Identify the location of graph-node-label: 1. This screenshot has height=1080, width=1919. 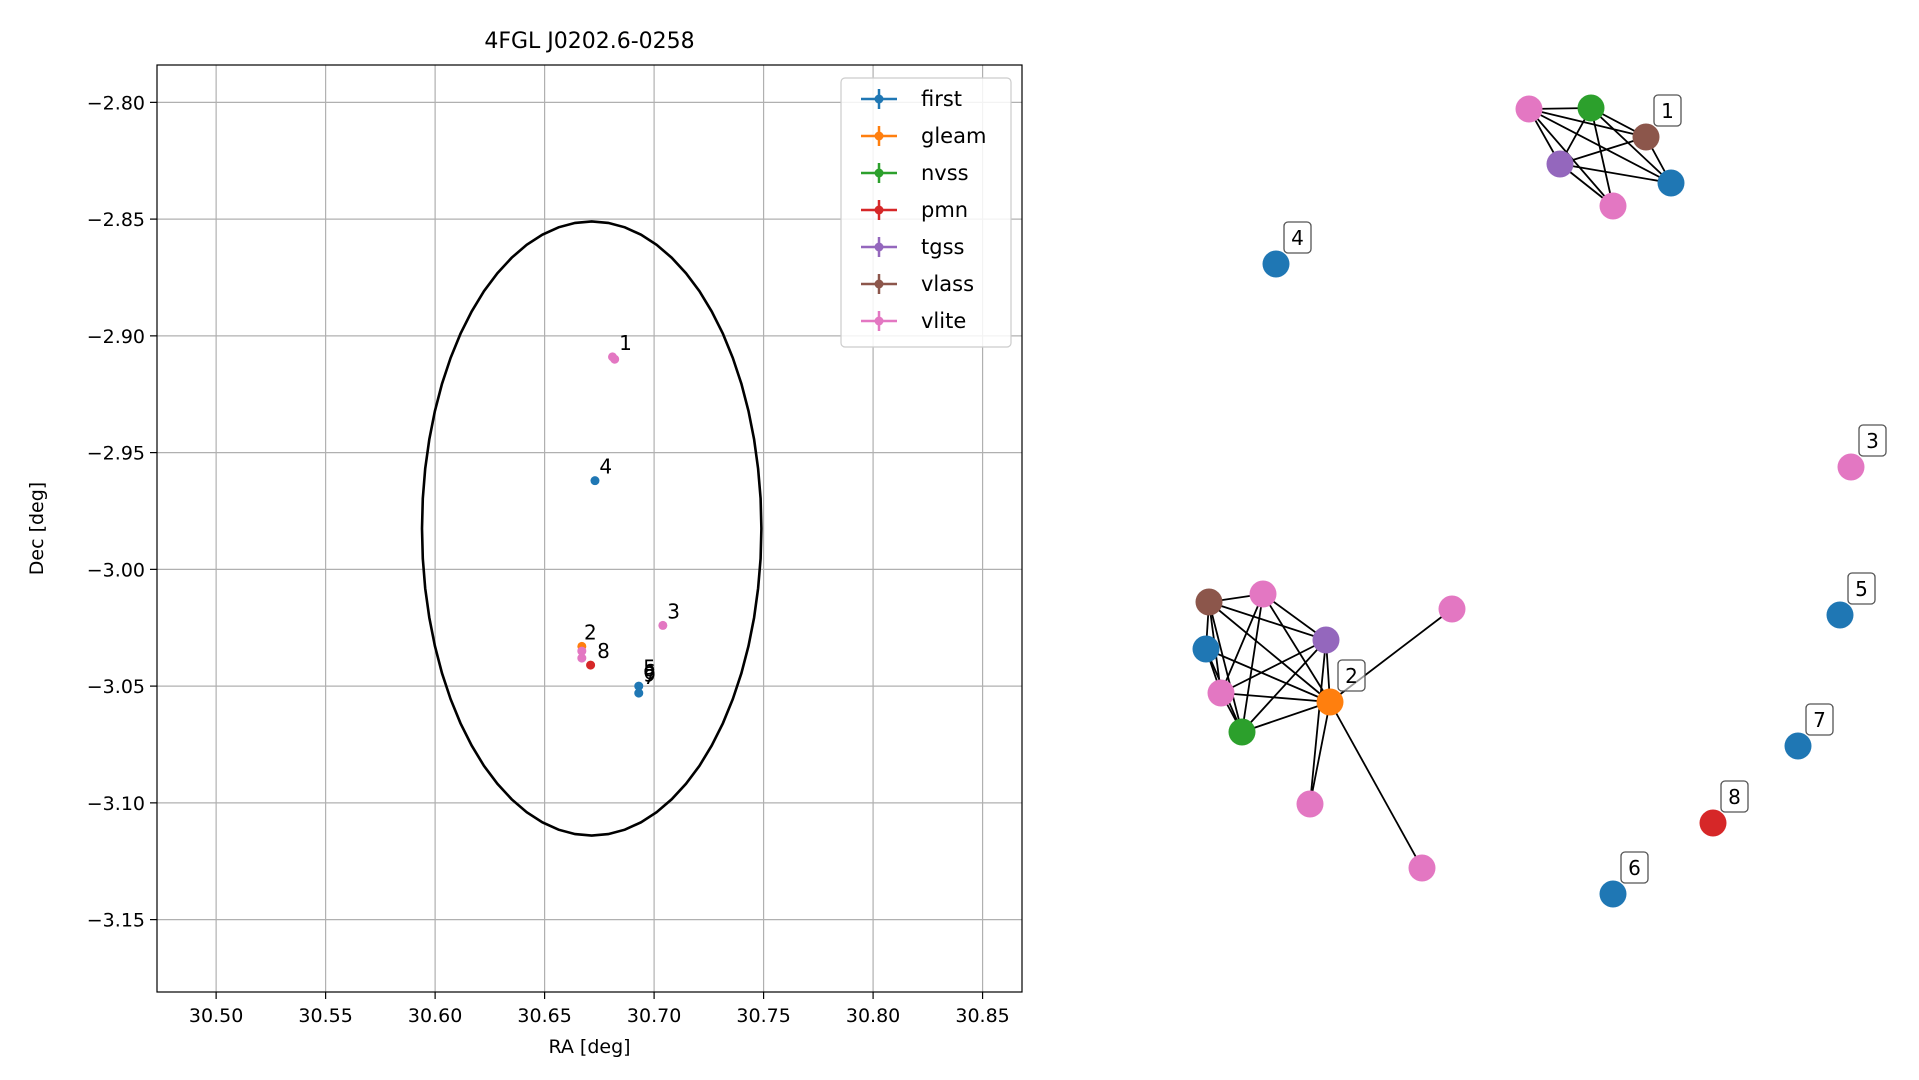
(1667, 110).